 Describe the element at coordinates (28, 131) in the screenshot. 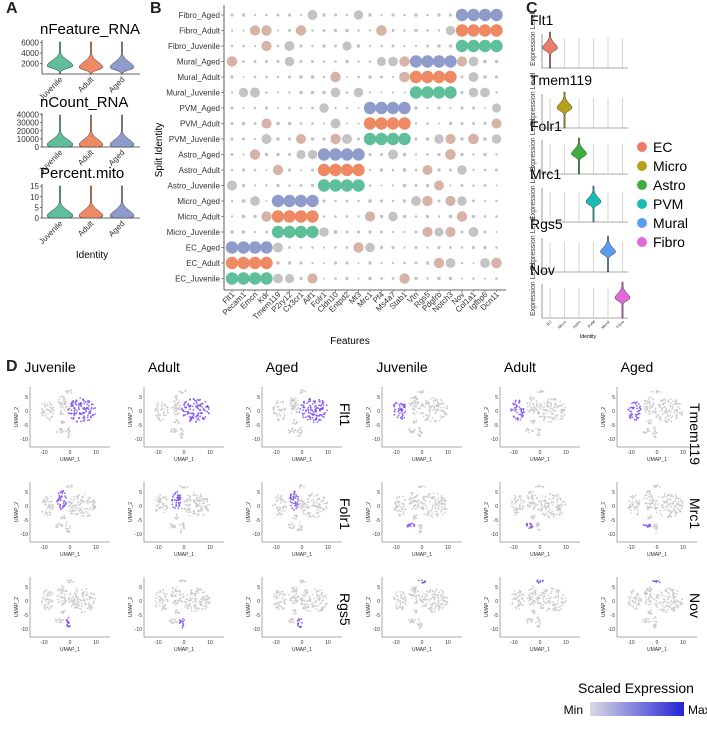

I see `y-tick-label: 20000` at that location.